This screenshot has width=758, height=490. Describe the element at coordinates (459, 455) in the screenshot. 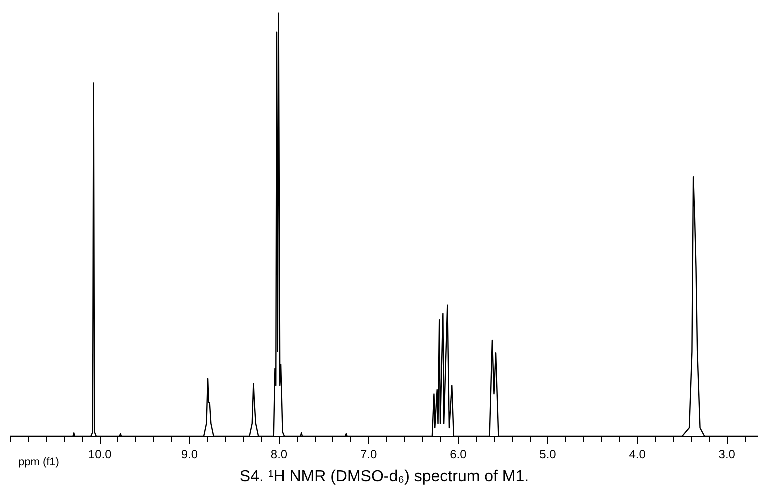

I see `x-tick-label: 6.0` at that location.